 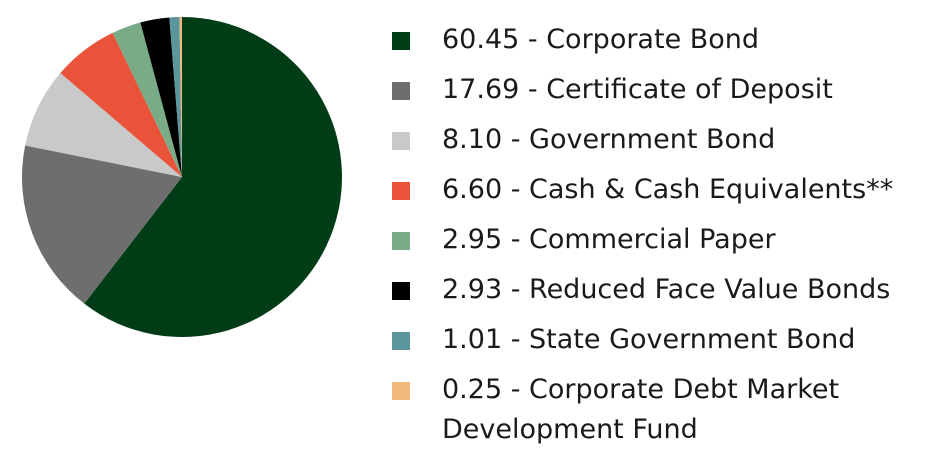 I want to click on legend-item: 8.10 - Government Bond, so click(x=667, y=140).